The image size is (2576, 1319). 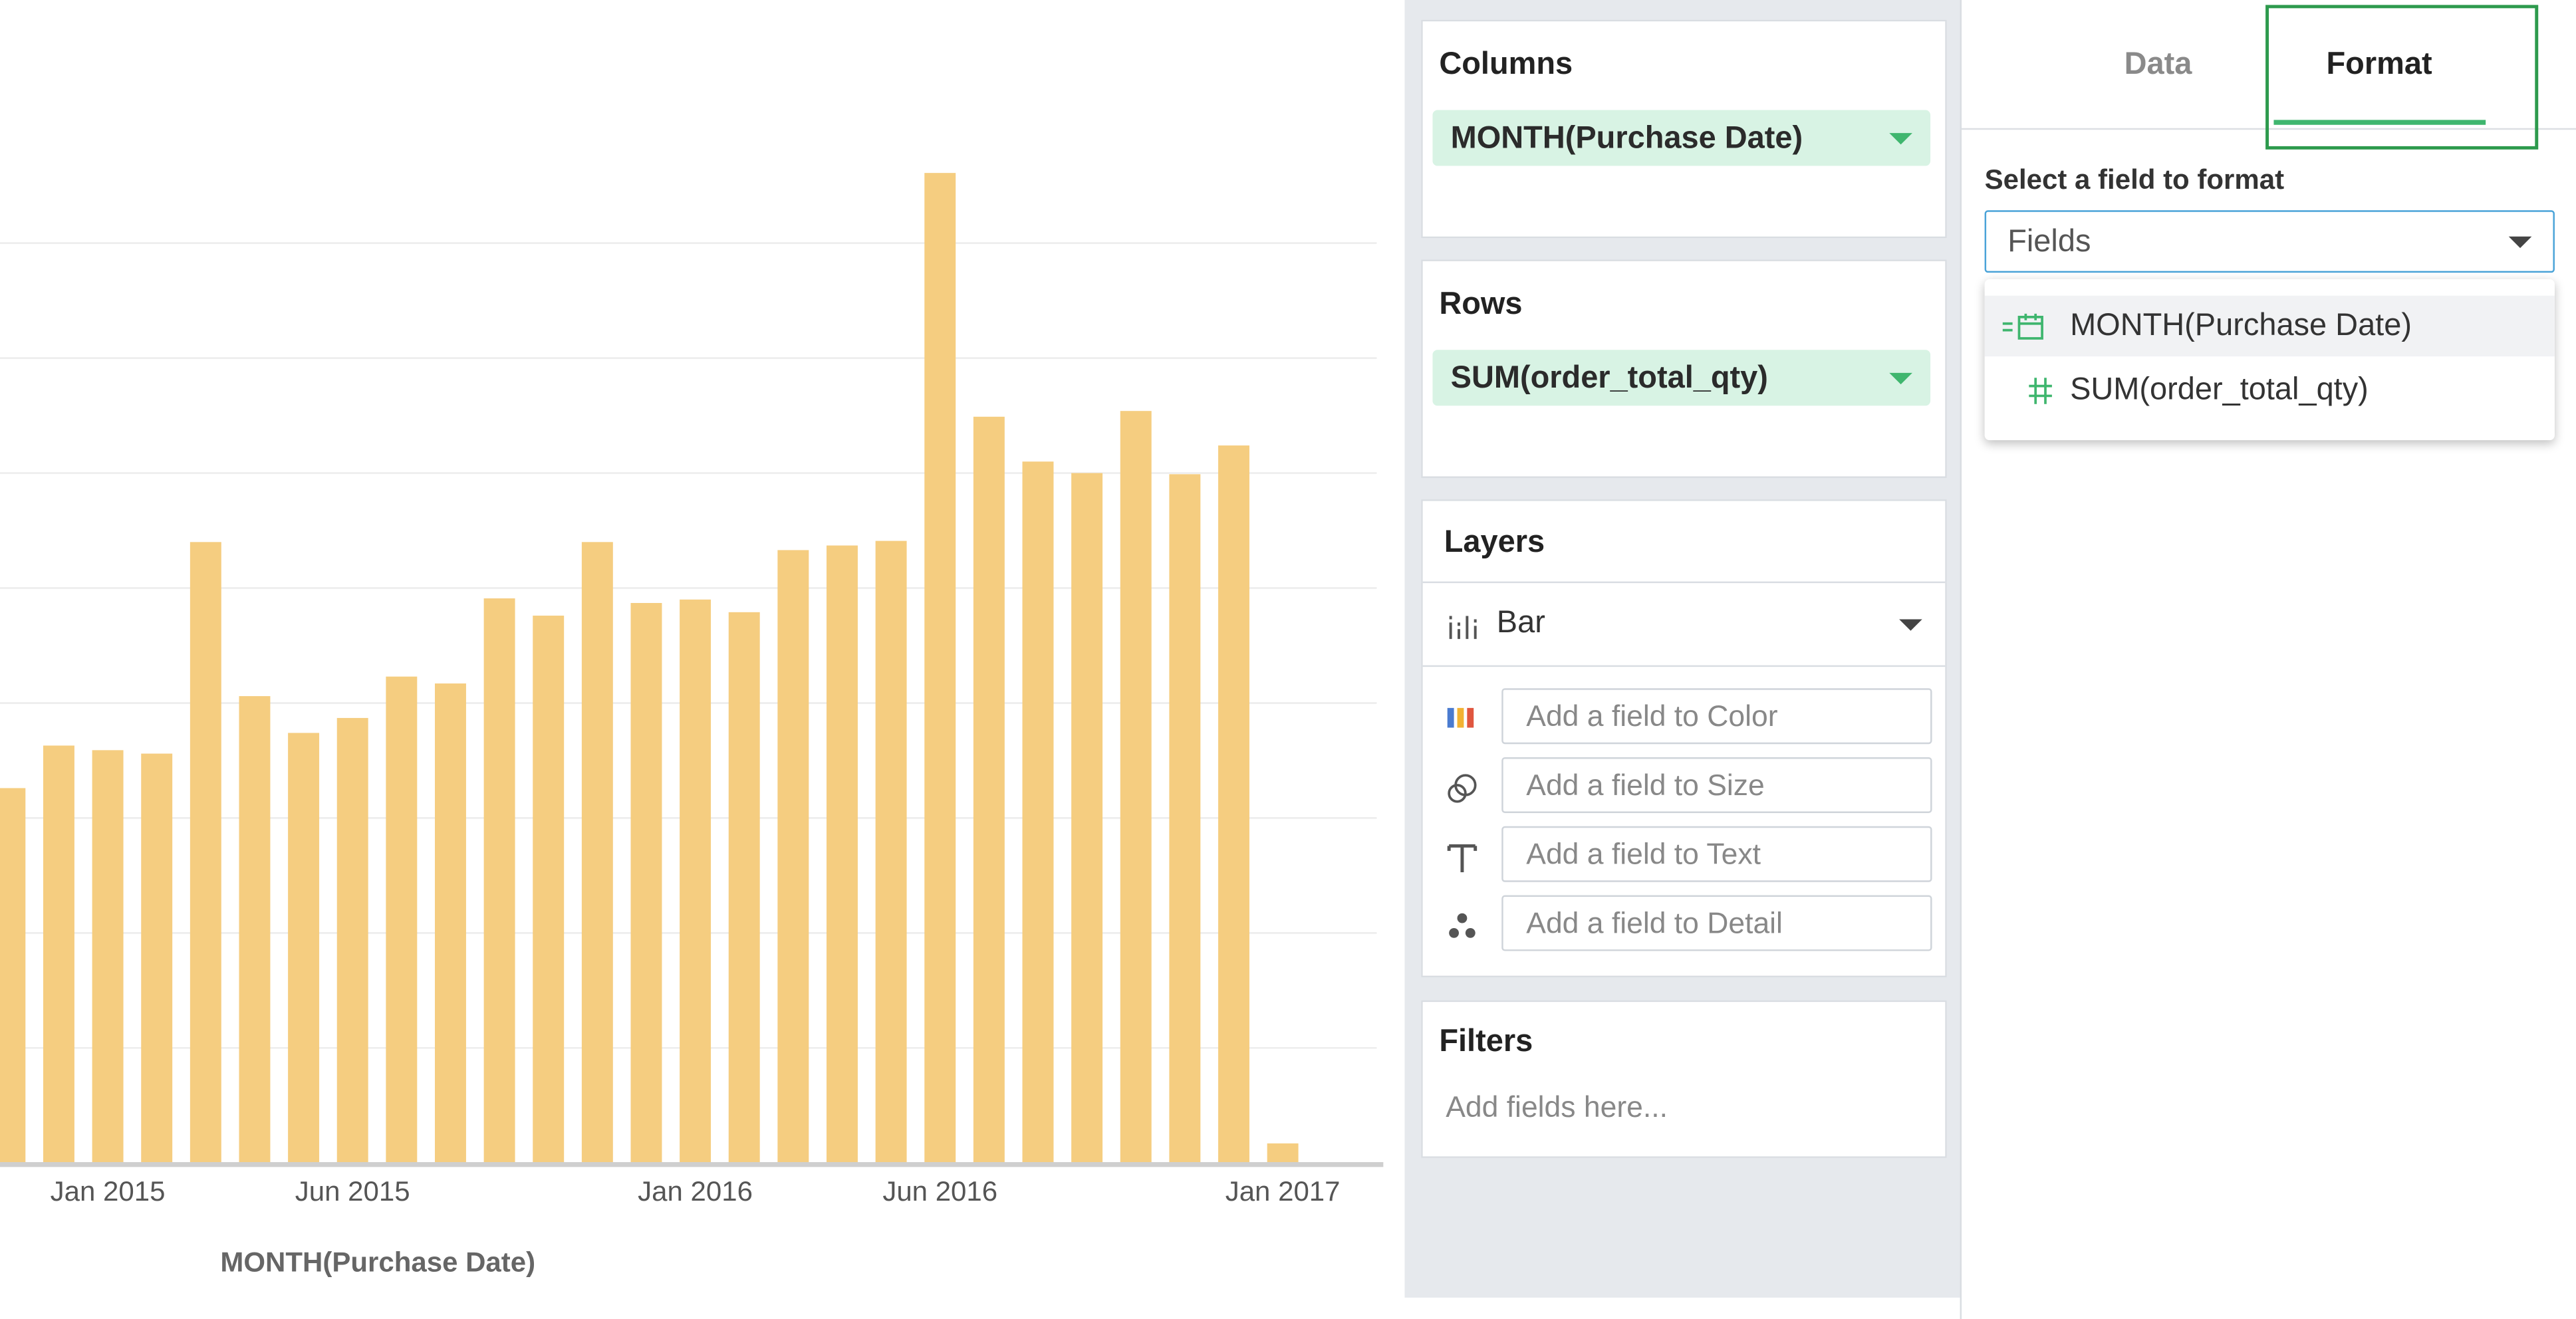 I want to click on well-placeholder: Add a field to Detail, so click(x=1654, y=923).